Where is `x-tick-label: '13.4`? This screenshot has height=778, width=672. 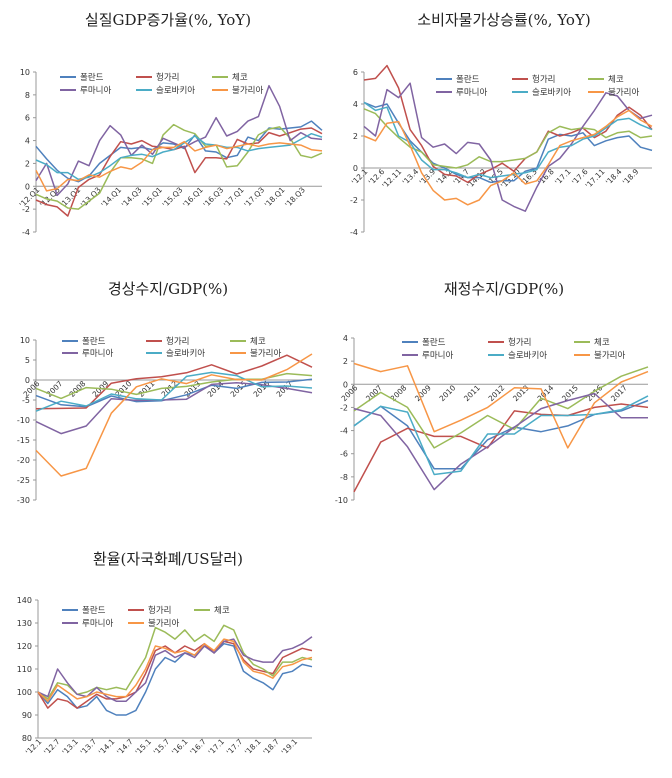
x-tick-label: '13.4 is located at coordinates (411, 177).